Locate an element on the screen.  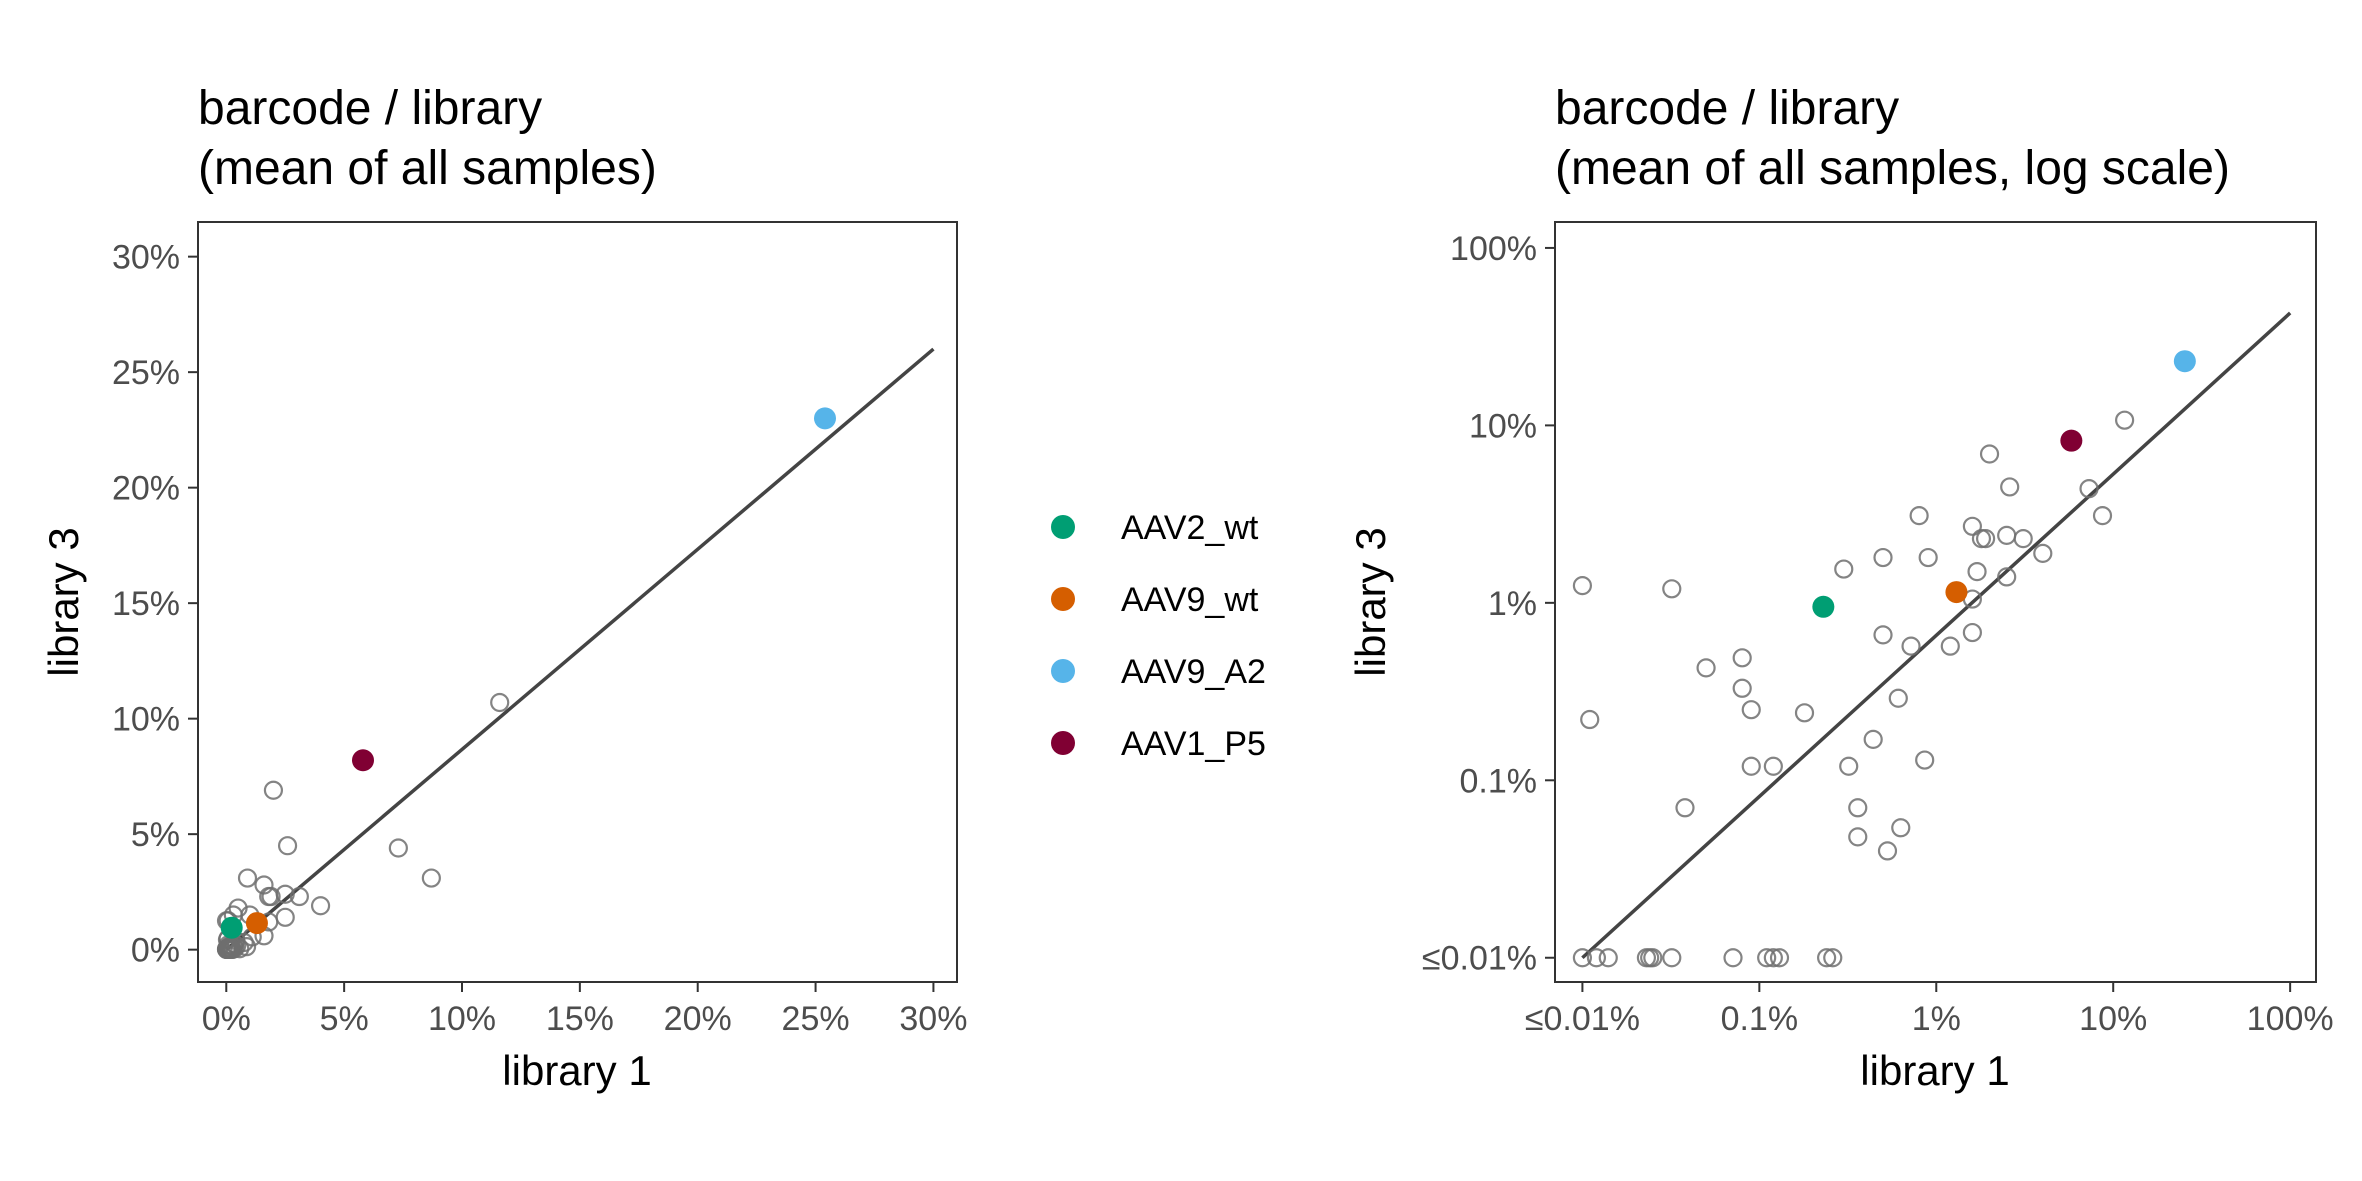
right-point-aav1-p5 is located at coordinates (2071, 440).